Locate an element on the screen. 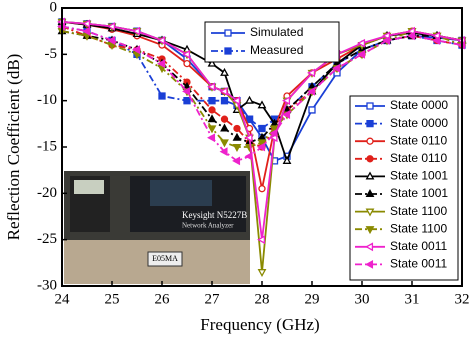 Image resolution: width=474 pixels, height=340 pixels. y-tick-label: -30 is located at coordinates (47, 285).